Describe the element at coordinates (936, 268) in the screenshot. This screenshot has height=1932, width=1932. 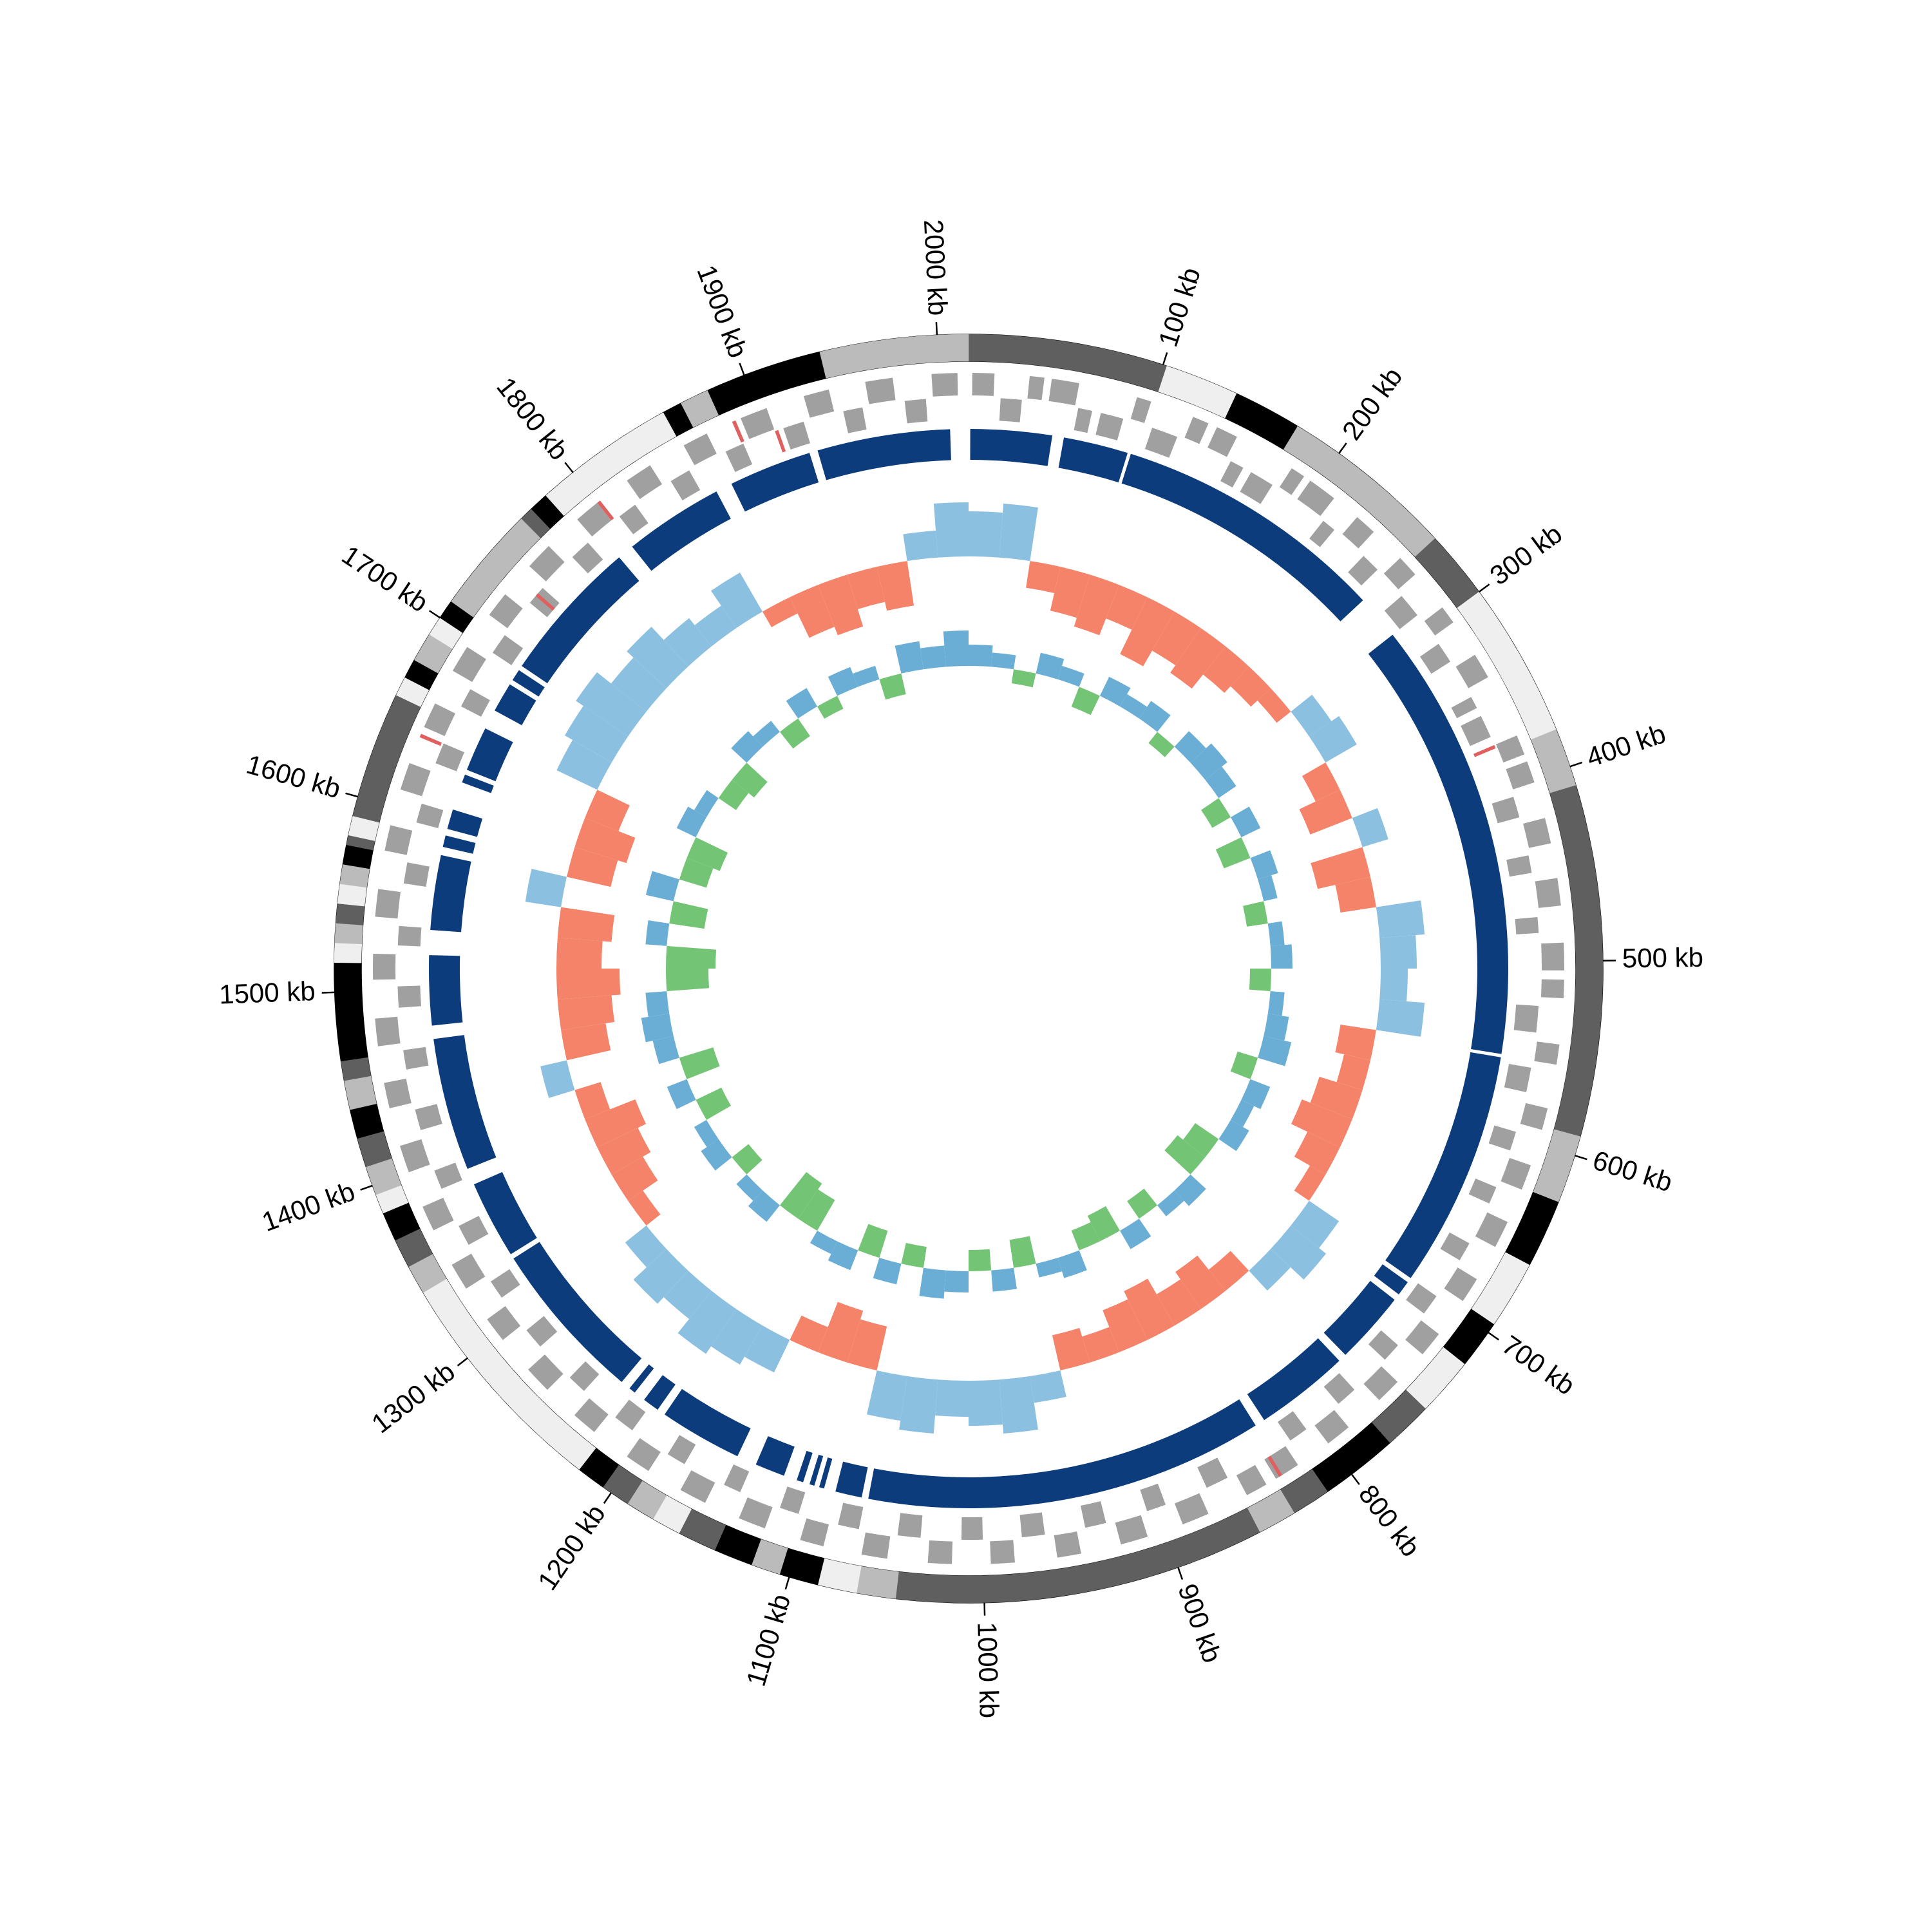
I see `tick-label: 2000 kb` at that location.